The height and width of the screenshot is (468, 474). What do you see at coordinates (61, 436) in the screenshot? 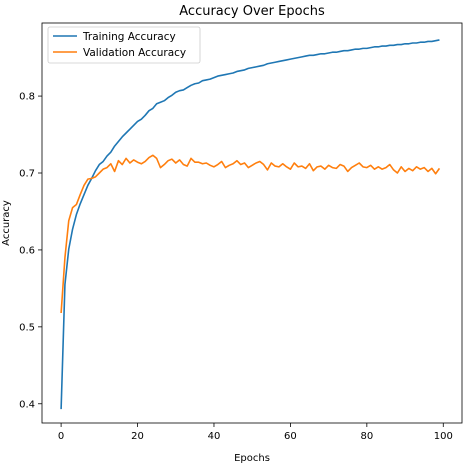
I see `x-tick-label: 0` at bounding box center [61, 436].